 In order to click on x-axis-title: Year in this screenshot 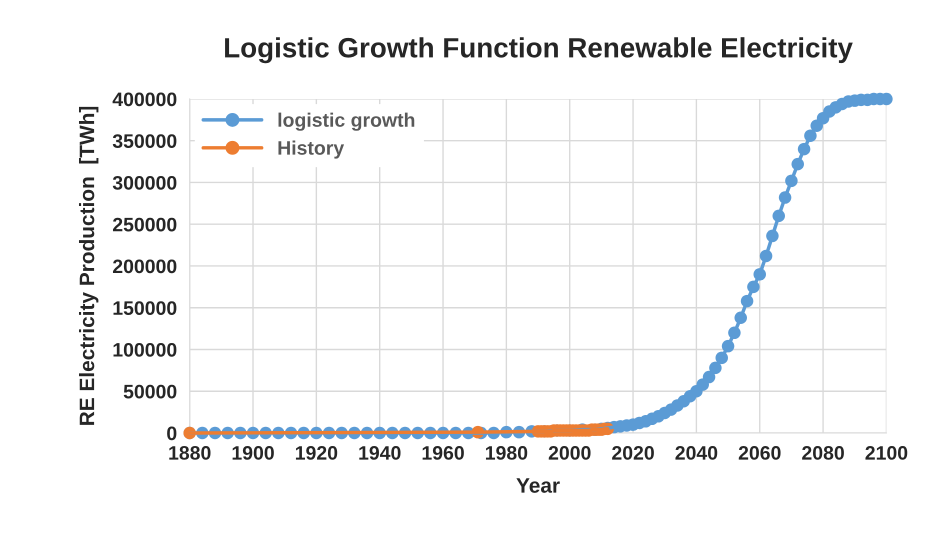, I will do `click(538, 485)`.